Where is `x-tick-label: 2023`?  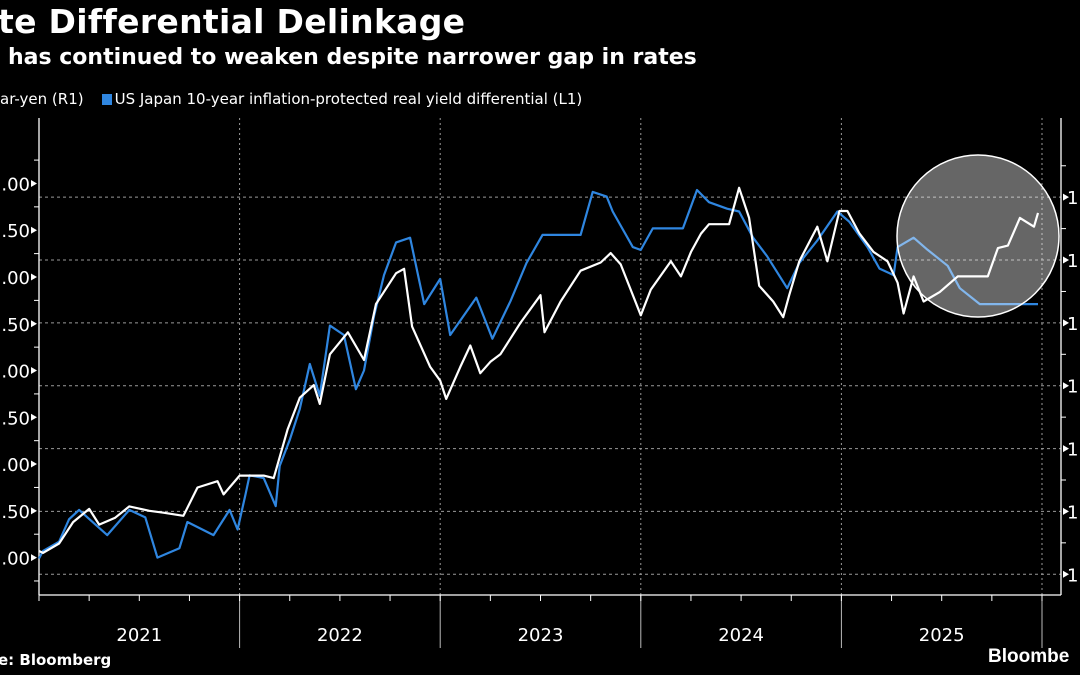
x-tick-label: 2023 is located at coordinates (541, 635).